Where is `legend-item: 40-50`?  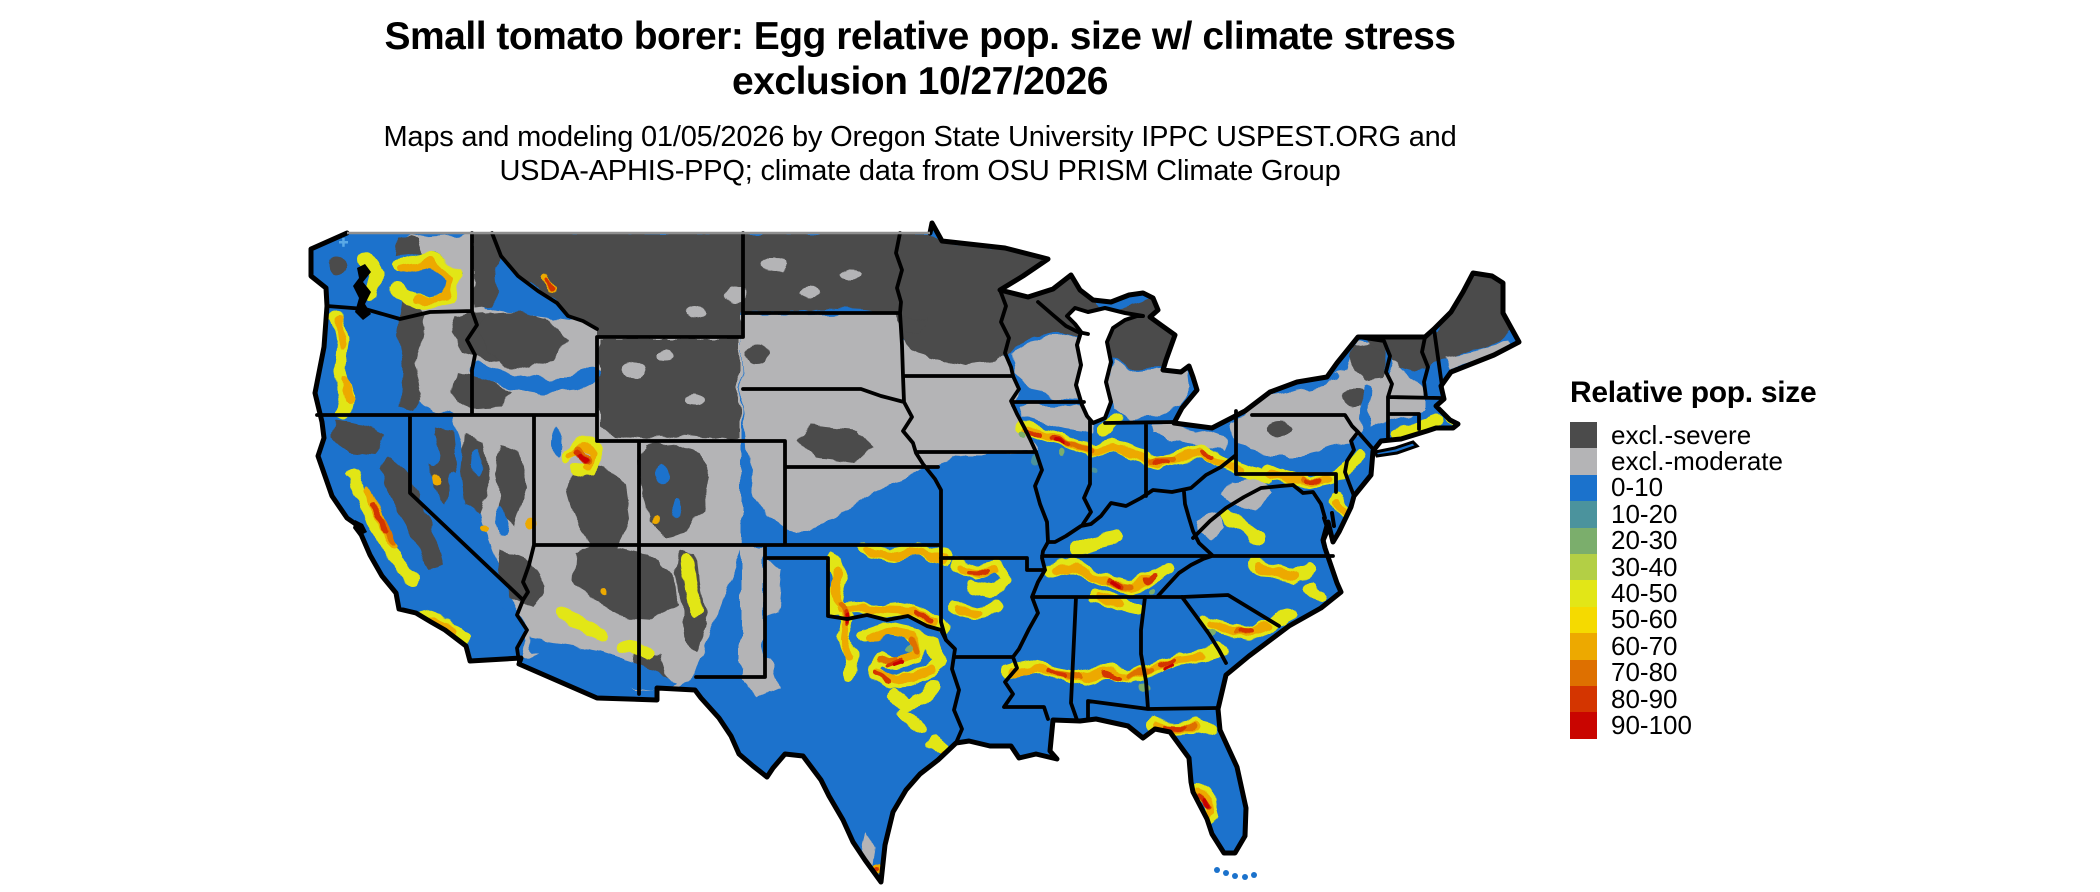 legend-item: 40-50 is located at coordinates (1693, 593).